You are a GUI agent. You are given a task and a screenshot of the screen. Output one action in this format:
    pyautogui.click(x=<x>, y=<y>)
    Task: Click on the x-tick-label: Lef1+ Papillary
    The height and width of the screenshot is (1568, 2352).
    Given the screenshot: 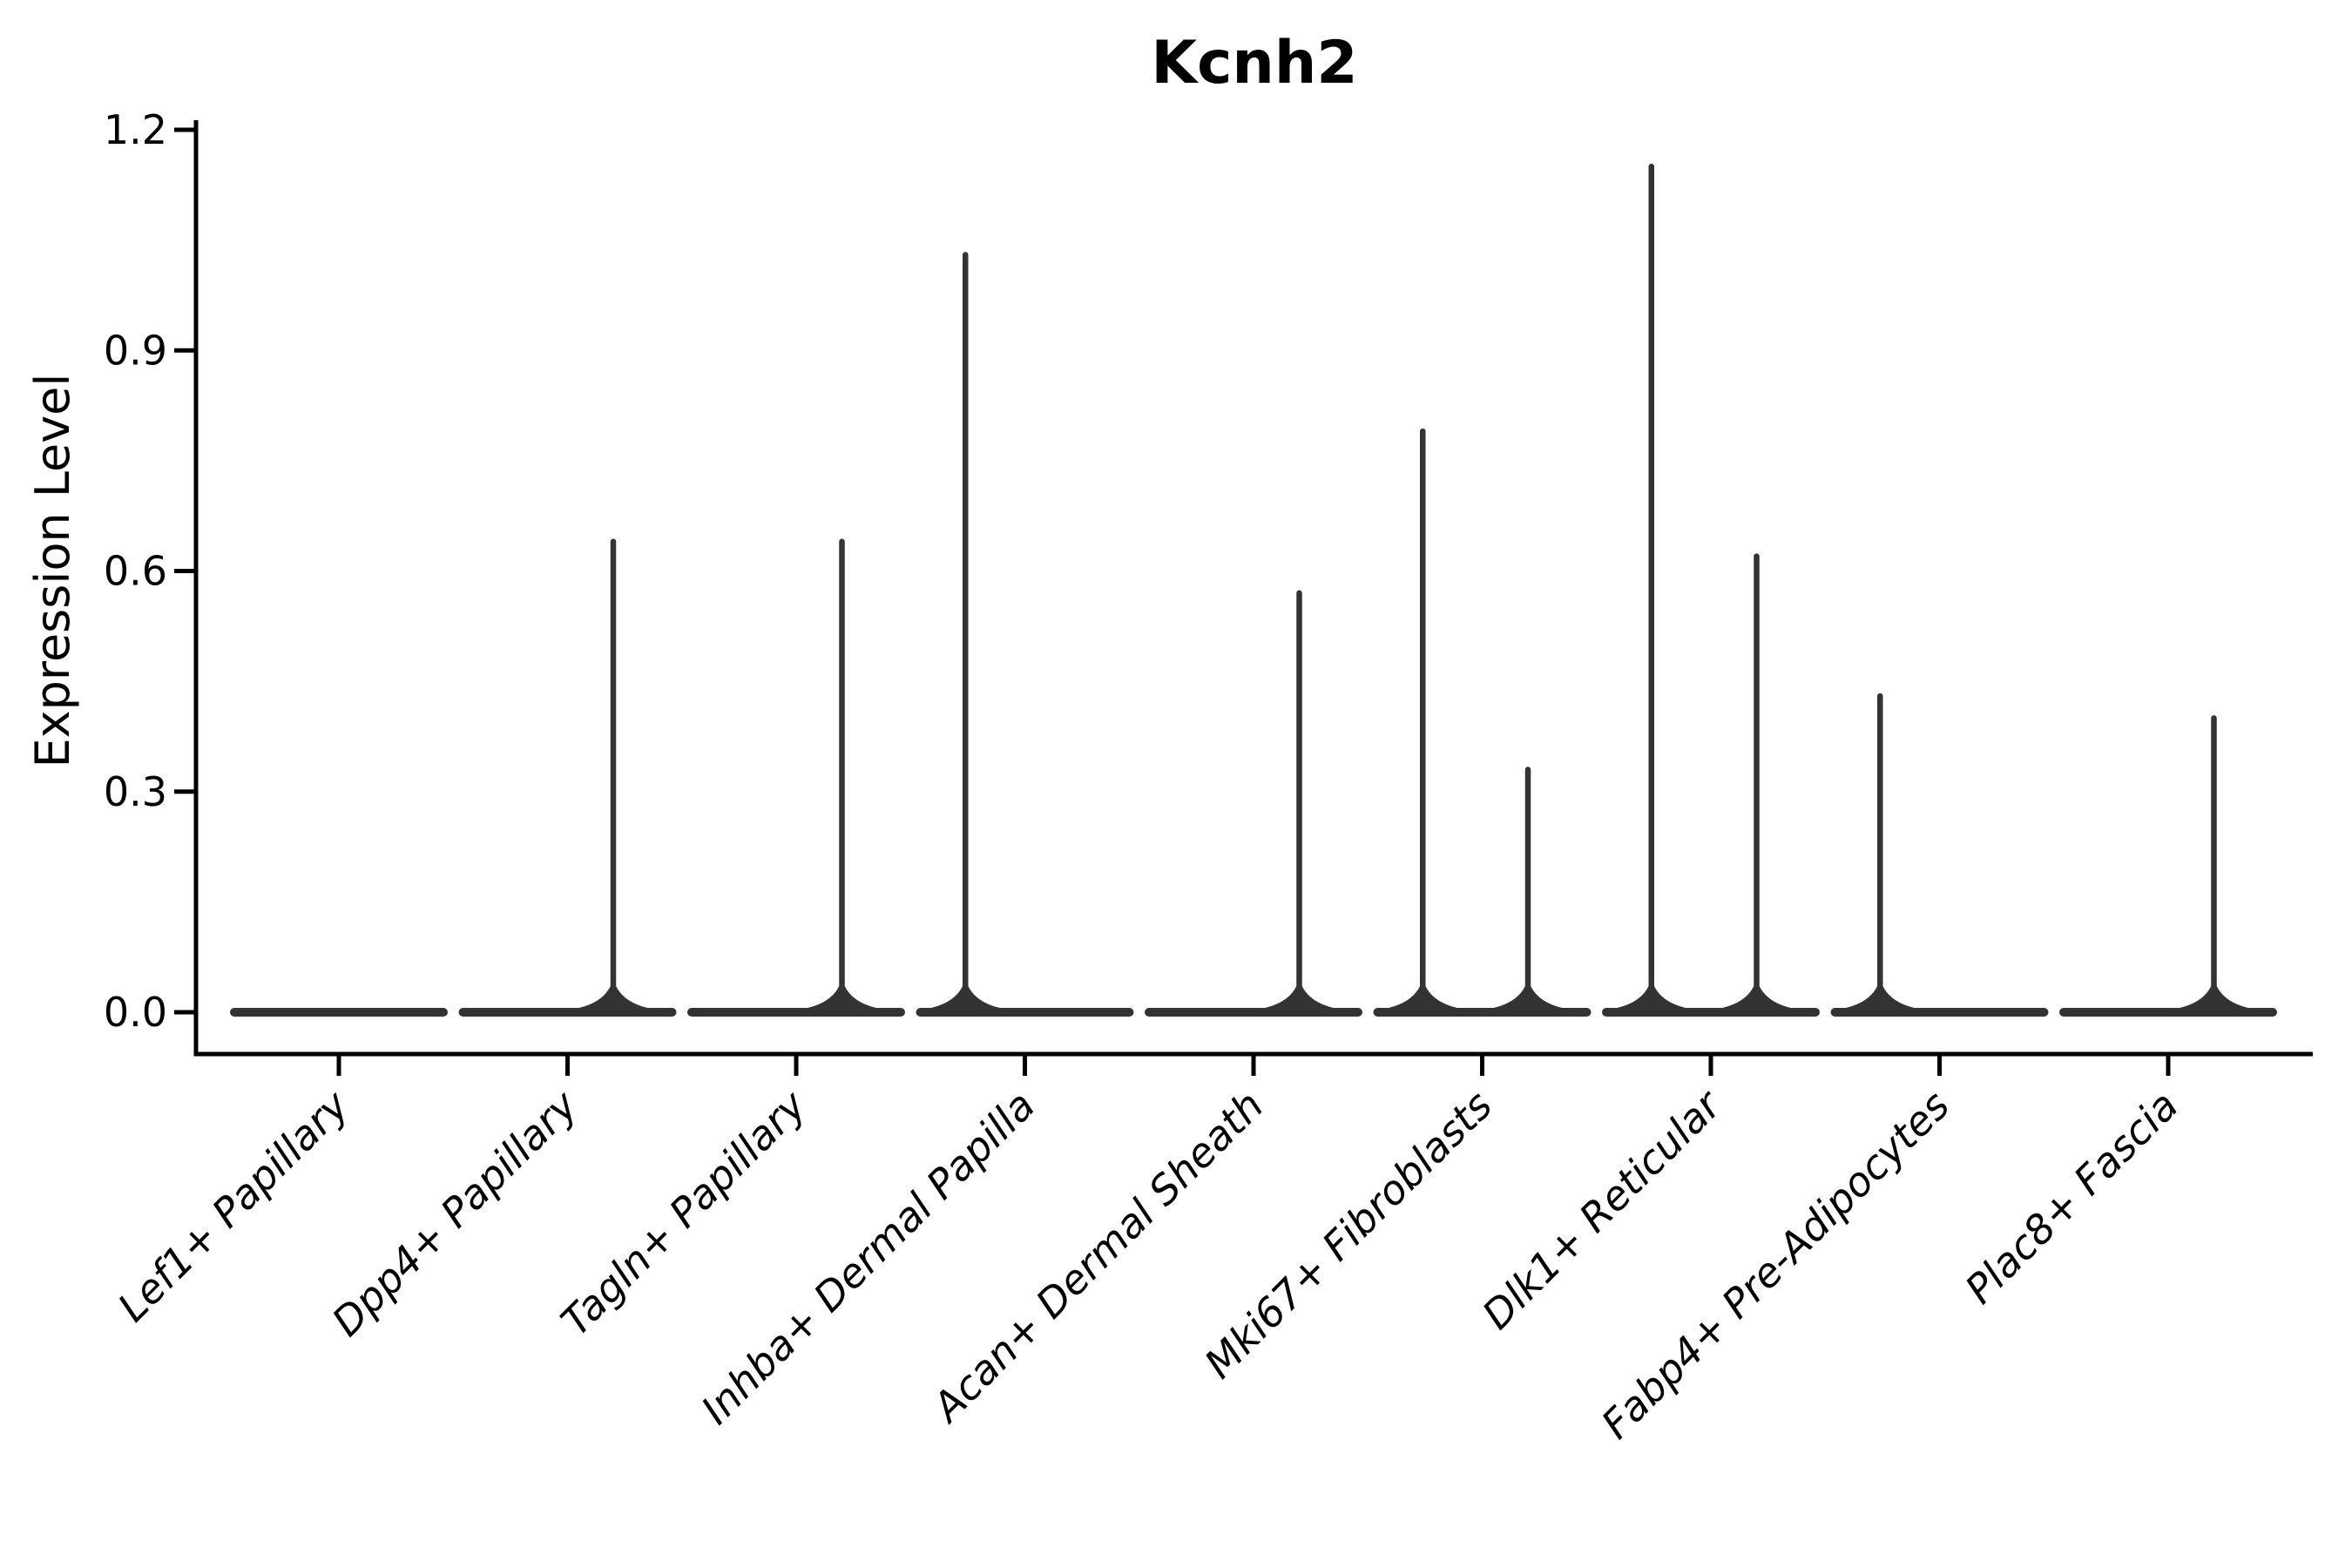 What is the action you would take?
    pyautogui.click(x=233, y=1205)
    